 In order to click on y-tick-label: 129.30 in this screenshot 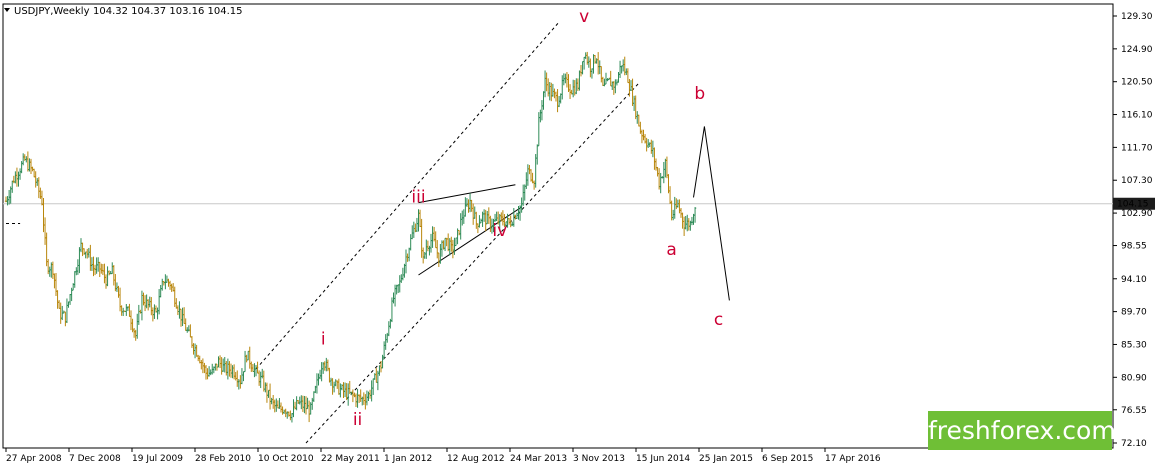, I will do `click(1137, 17)`.